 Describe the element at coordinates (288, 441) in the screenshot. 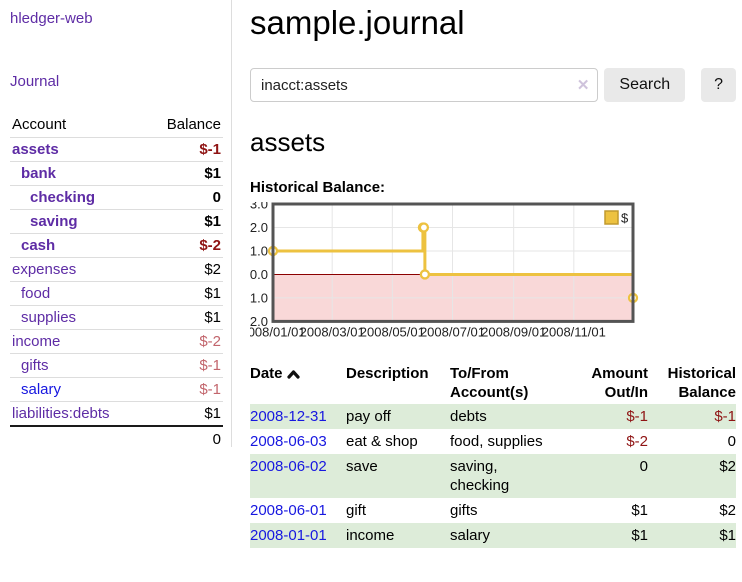

I see `transaction-date-link: 2008-06-03` at that location.